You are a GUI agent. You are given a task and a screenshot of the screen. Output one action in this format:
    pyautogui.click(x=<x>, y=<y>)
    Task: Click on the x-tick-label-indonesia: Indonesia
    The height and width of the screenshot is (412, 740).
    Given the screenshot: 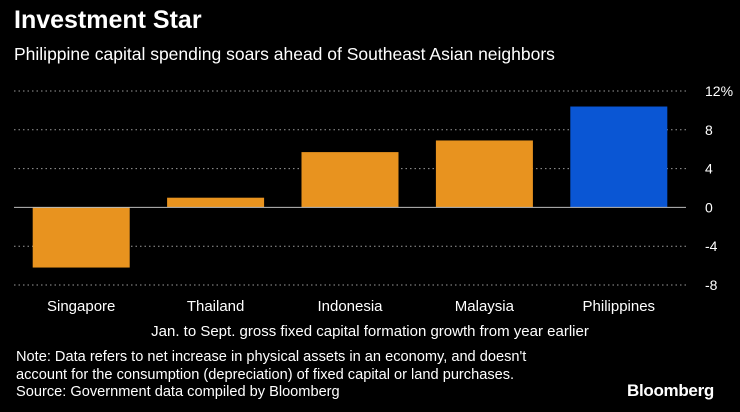 What is the action you would take?
    pyautogui.click(x=350, y=306)
    